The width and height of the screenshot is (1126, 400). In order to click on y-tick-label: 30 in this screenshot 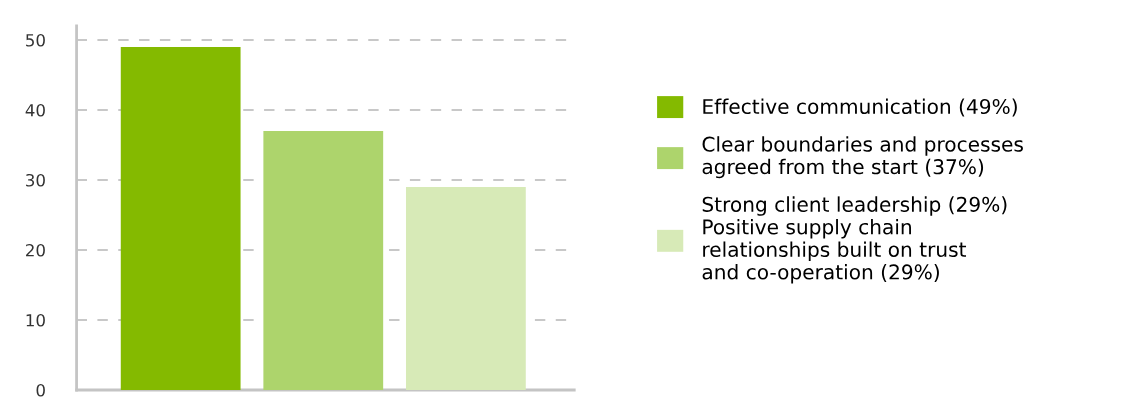, I will do `click(35, 180)`.